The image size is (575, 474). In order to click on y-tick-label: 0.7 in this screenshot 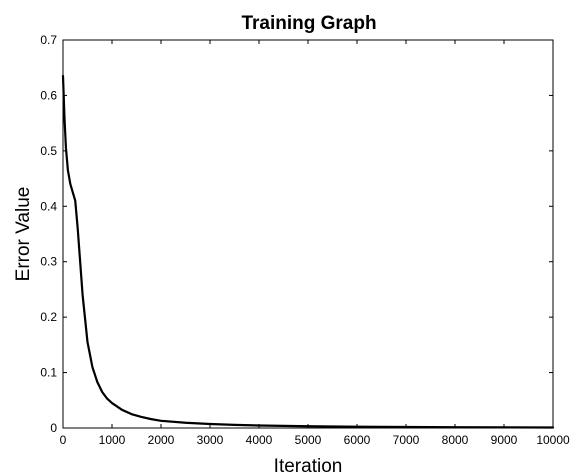, I will do `click(48, 40)`.